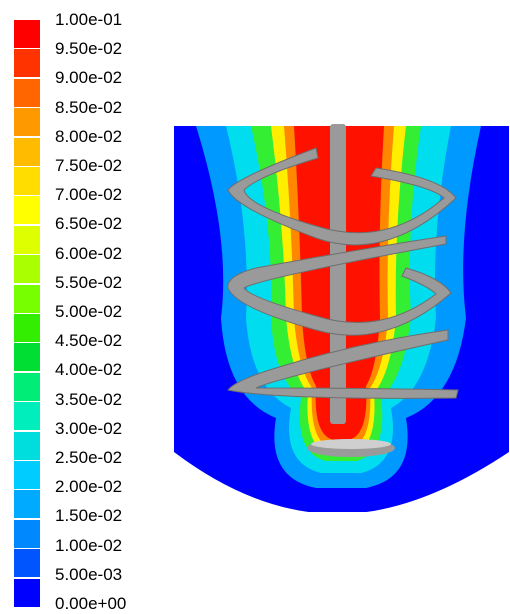  What do you see at coordinates (89, 457) in the screenshot?
I see `colorbar-tick-label: 2.50e-02` at bounding box center [89, 457].